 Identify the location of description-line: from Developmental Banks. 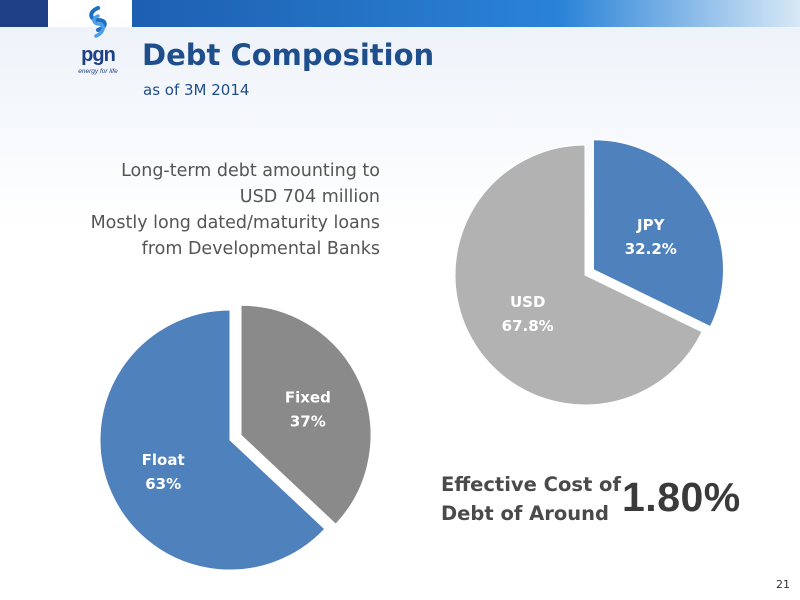
(260, 249).